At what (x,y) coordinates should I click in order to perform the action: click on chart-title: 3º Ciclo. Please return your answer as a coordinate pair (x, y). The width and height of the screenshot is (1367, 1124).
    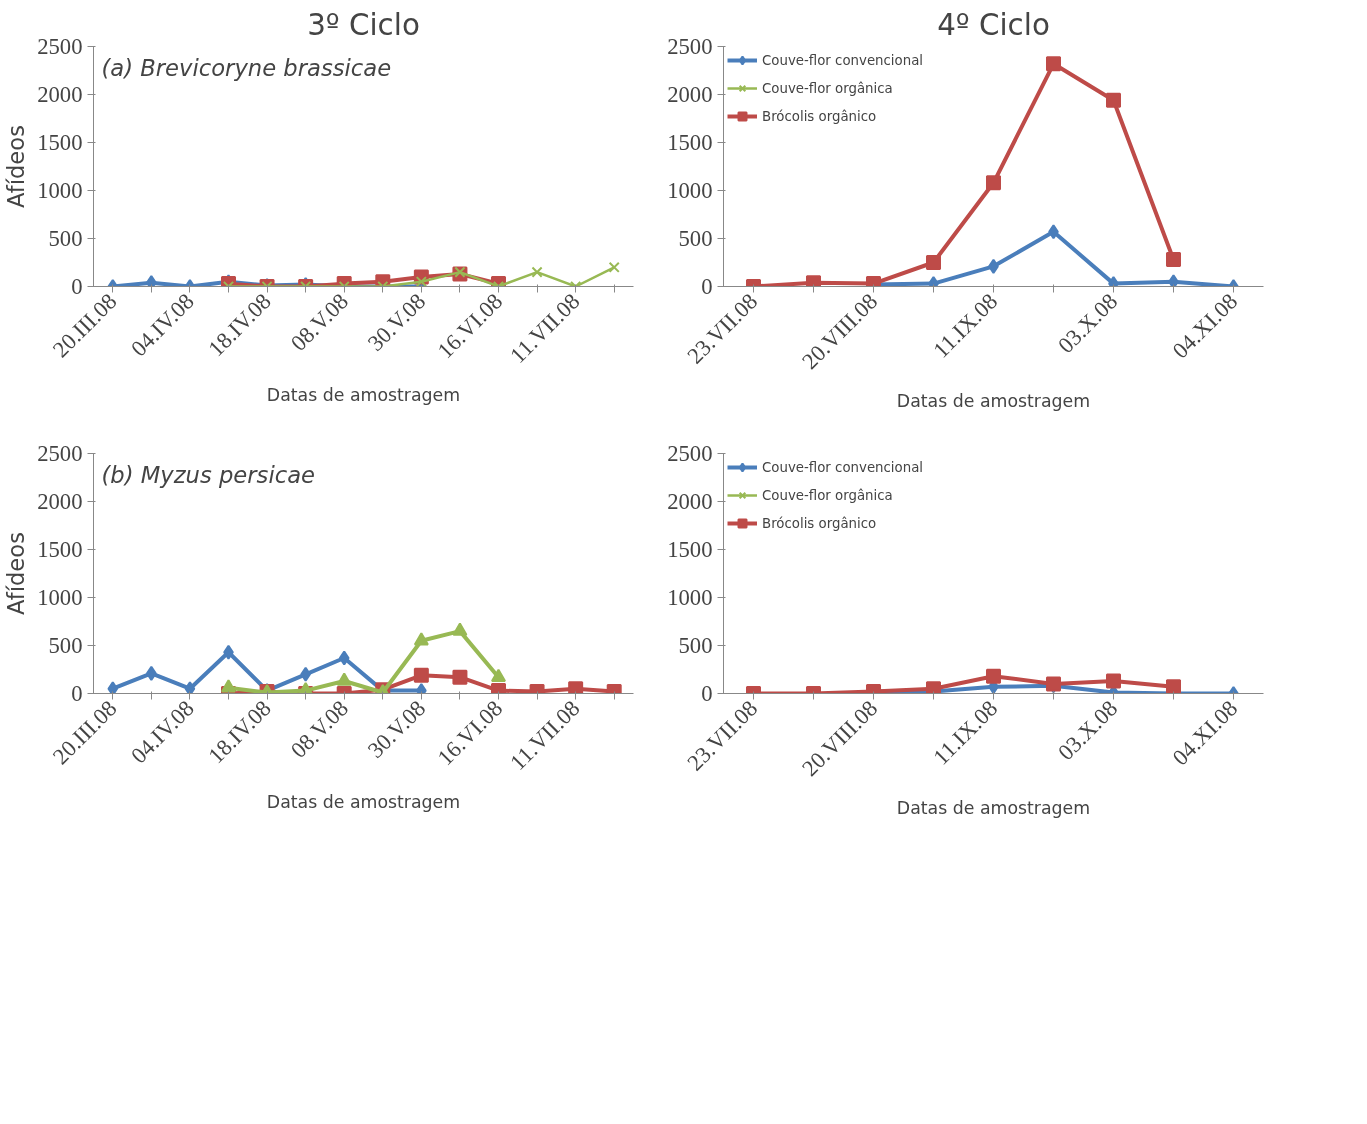
    Looking at the image, I should click on (363, 24).